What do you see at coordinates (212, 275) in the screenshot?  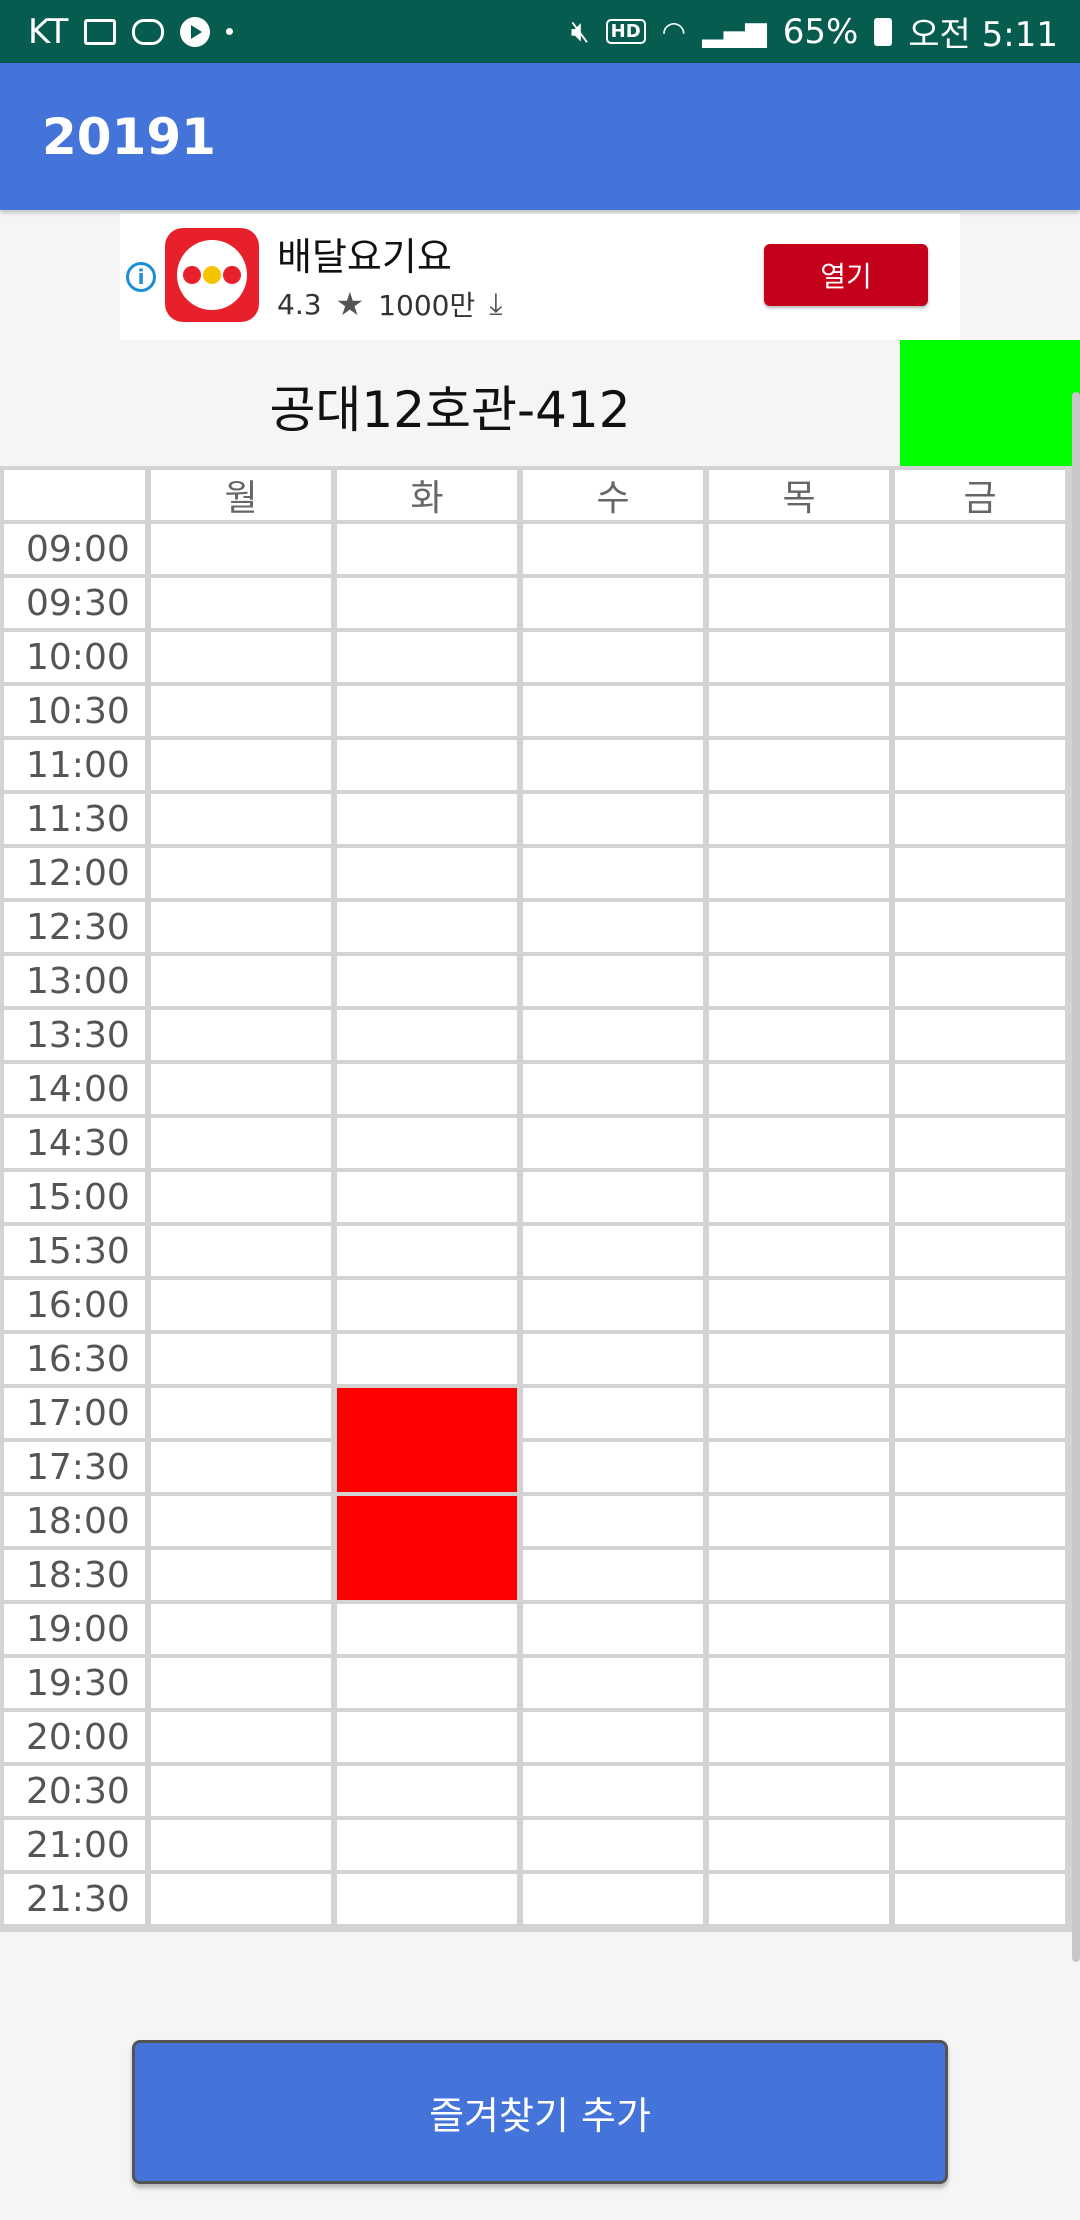 I see `app-logo` at bounding box center [212, 275].